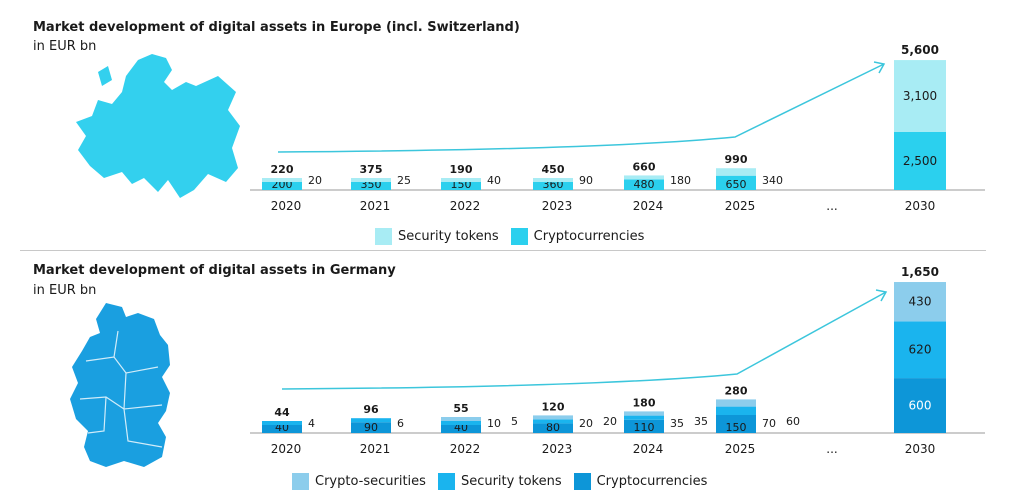  What do you see at coordinates (589, 236) in the screenshot?
I see `legend-label-cryptocurrencies: Cryptocurrencies` at bounding box center [589, 236].